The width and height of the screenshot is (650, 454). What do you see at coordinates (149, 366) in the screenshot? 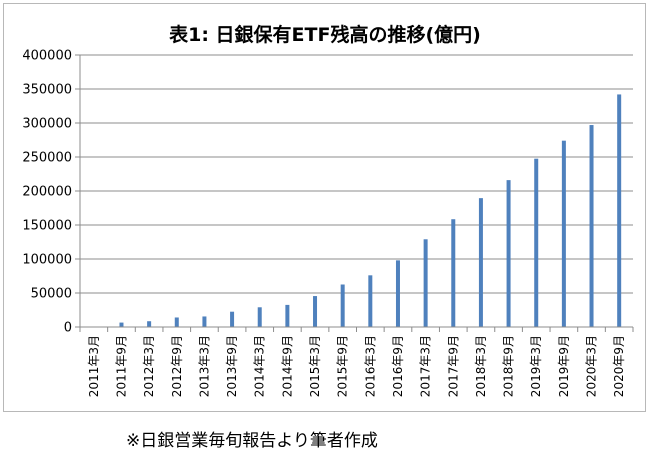
I see `x-tick-label: 2012年3月` at bounding box center [149, 366].